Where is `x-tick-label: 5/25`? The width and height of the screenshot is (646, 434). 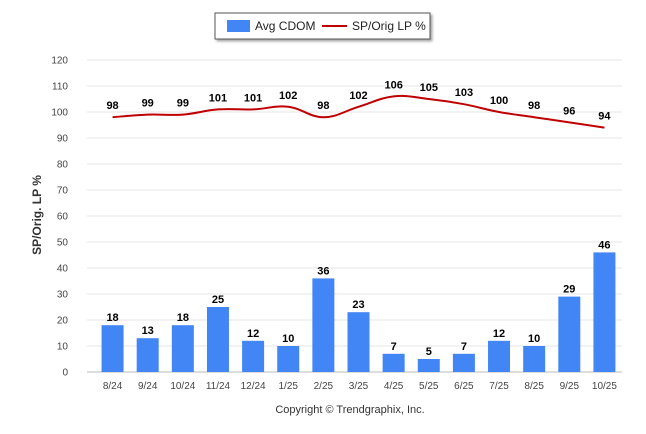 x-tick-label: 5/25 is located at coordinates (429, 386).